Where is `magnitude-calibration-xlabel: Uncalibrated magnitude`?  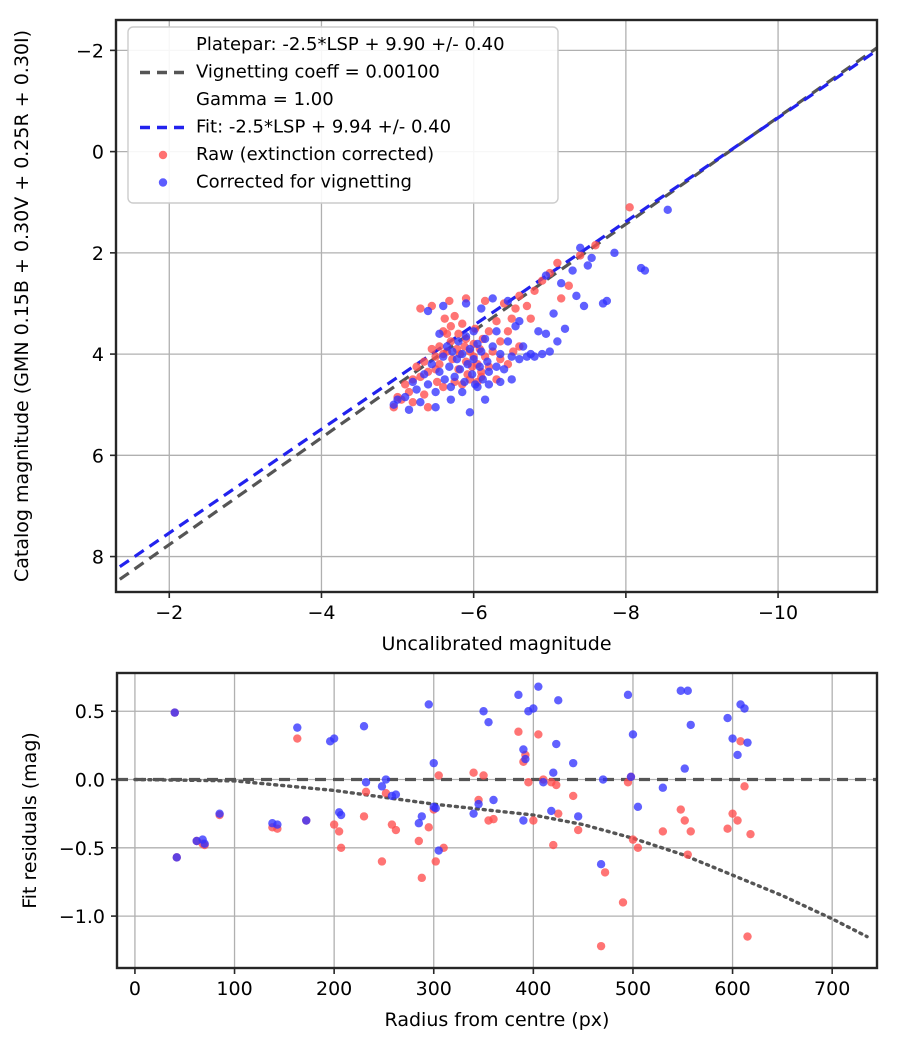
magnitude-calibration-xlabel: Uncalibrated magnitude is located at coordinates (496, 644).